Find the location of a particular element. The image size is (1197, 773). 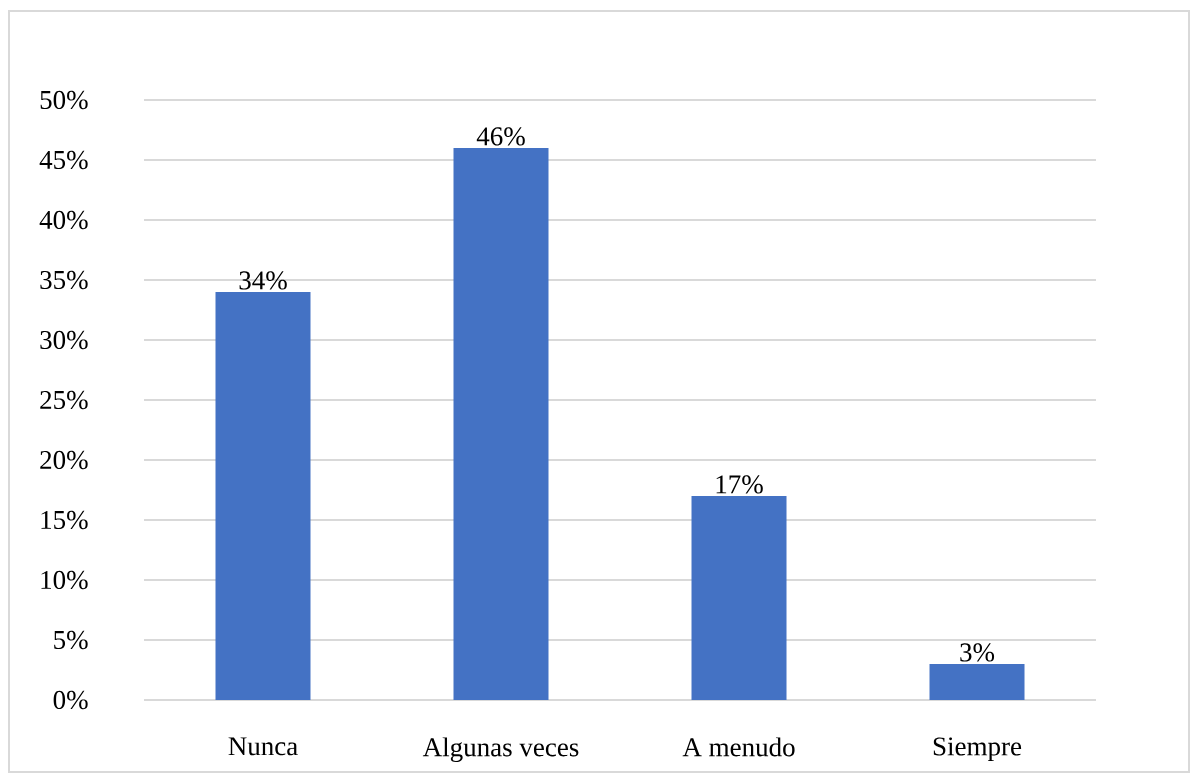

x-tick-label: Algunas veces is located at coordinates (500, 749).